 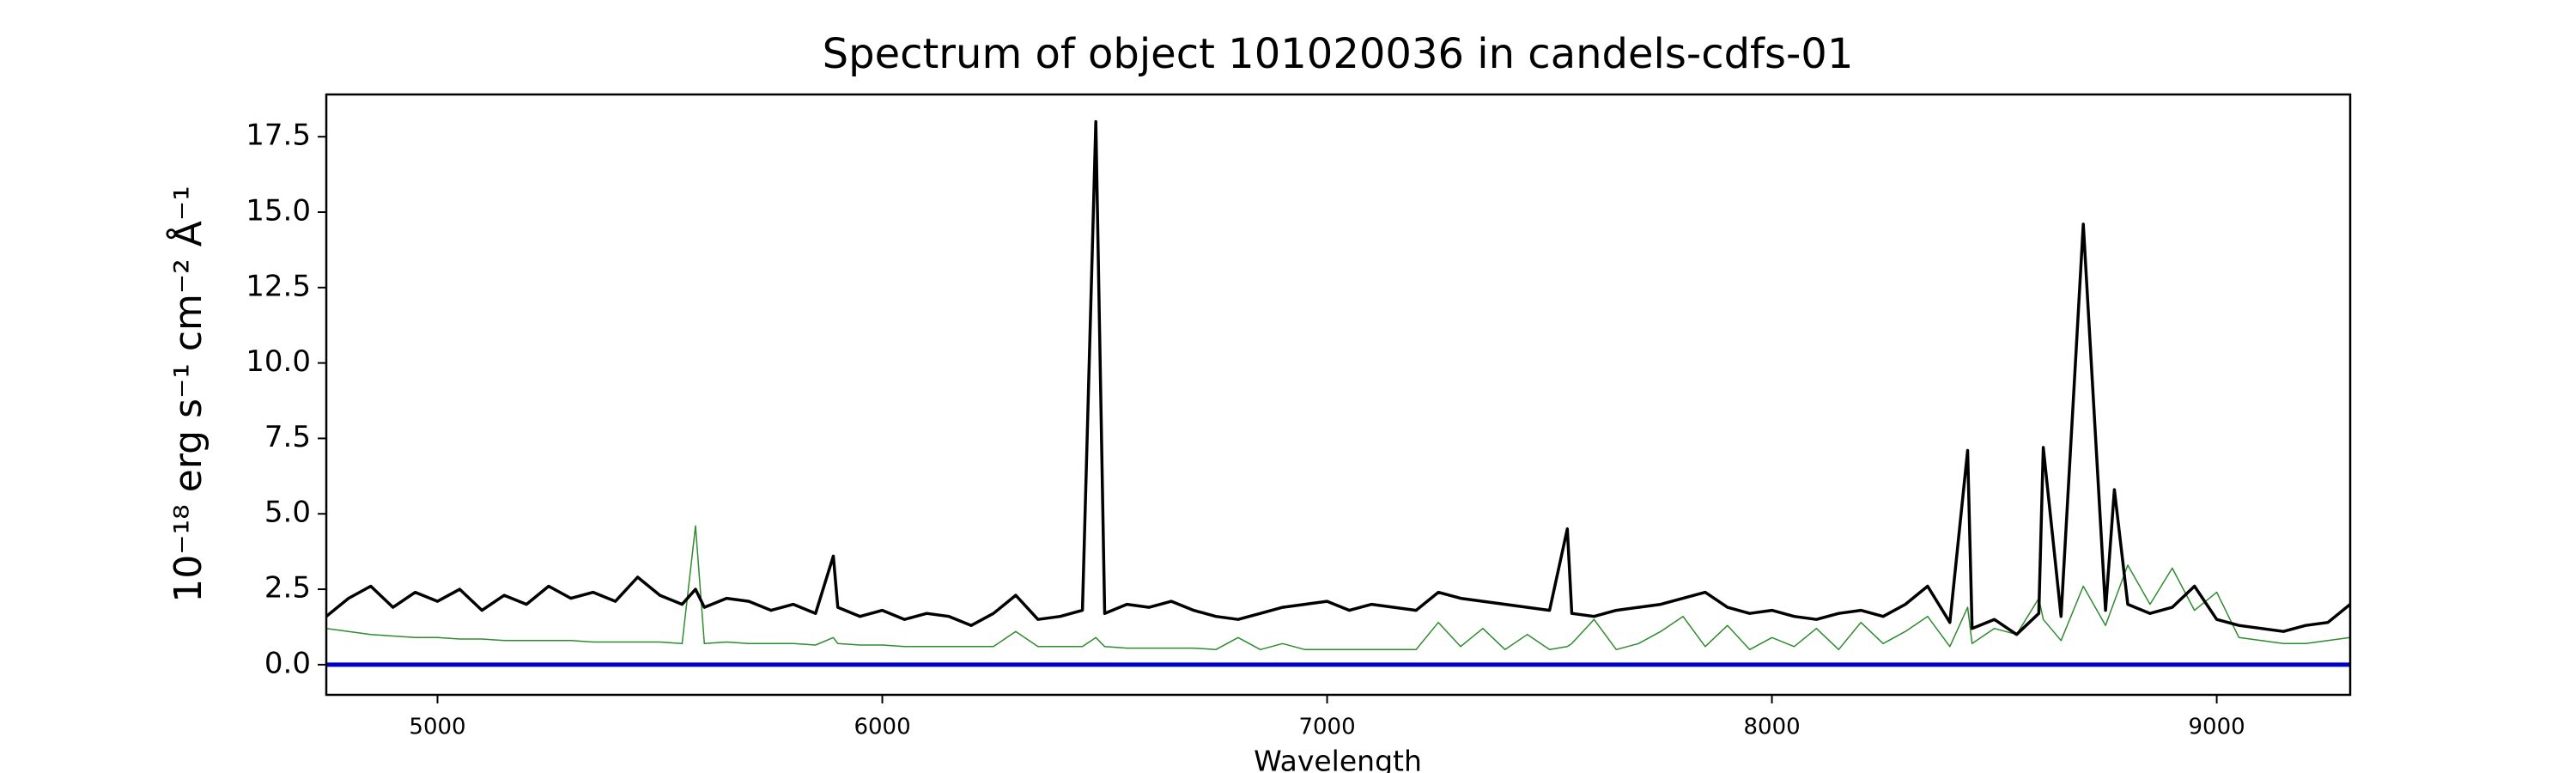 I want to click on y-tick-label: 2.5, so click(x=287, y=588).